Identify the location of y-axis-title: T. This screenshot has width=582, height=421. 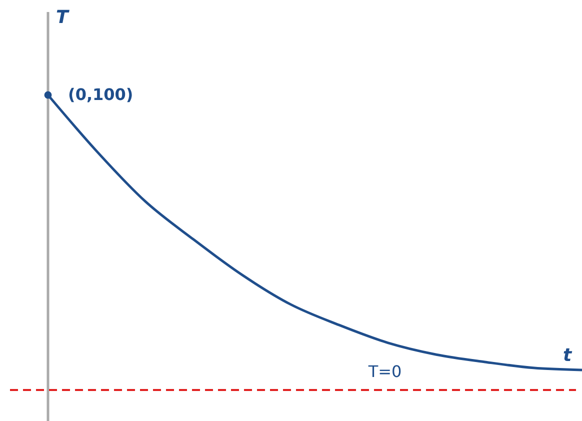
(63, 17).